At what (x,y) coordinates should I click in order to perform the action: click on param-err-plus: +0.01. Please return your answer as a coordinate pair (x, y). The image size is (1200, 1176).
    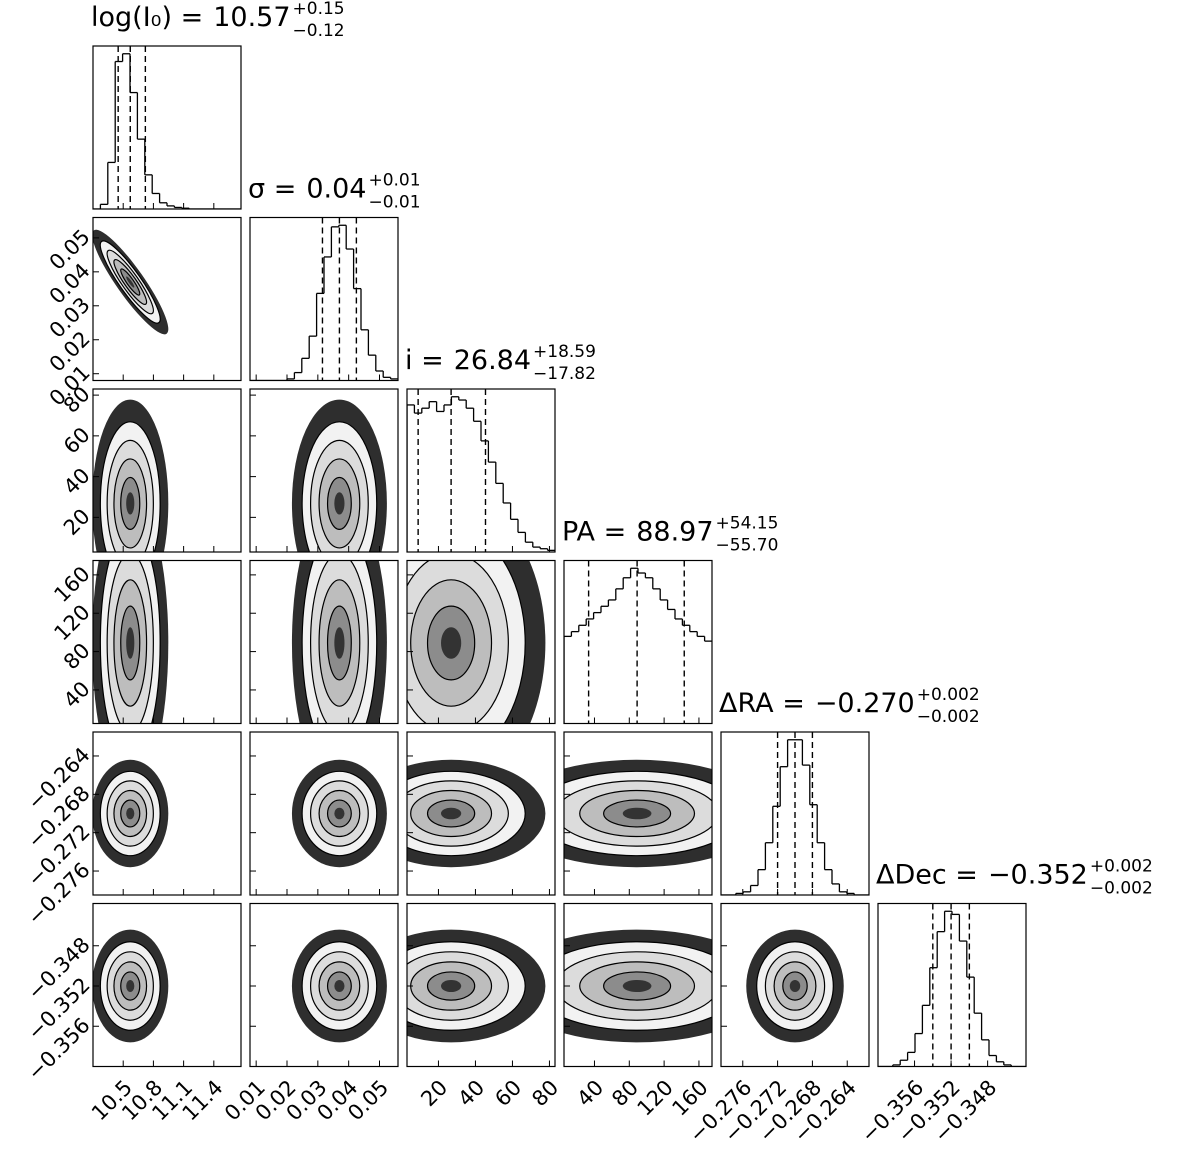
    Looking at the image, I should click on (394, 181).